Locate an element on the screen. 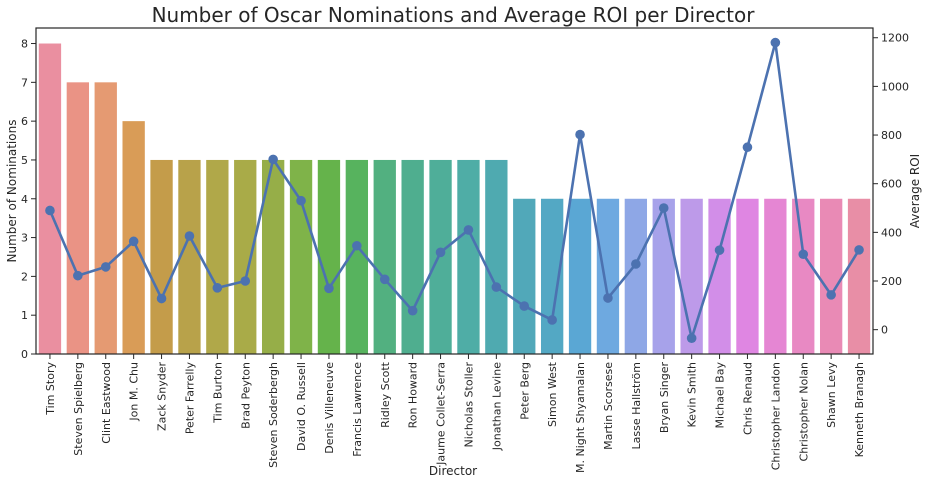  x-tick-label: Clint Eastwood is located at coordinates (106, 403).